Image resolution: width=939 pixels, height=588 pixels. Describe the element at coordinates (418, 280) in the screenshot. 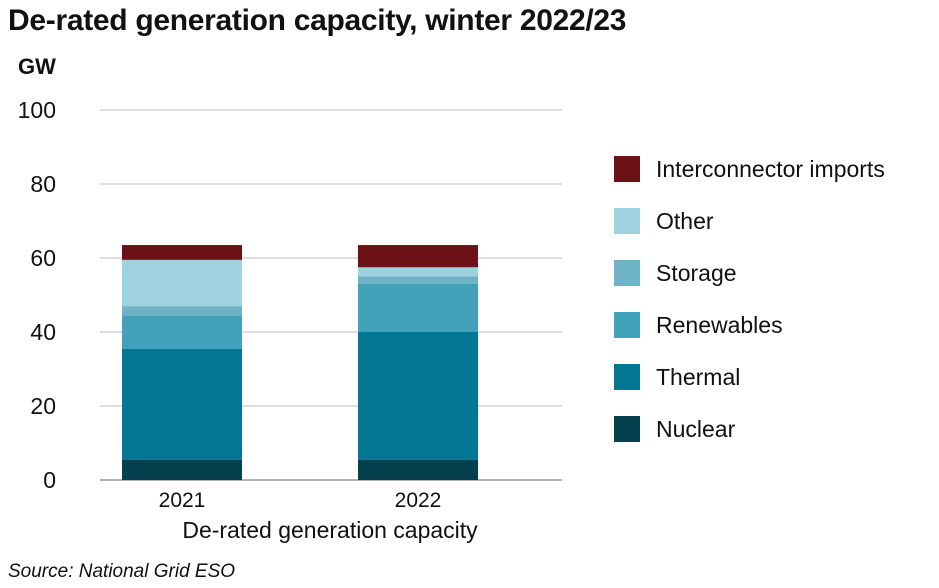

I see `bar-segment-storage-2022` at that location.